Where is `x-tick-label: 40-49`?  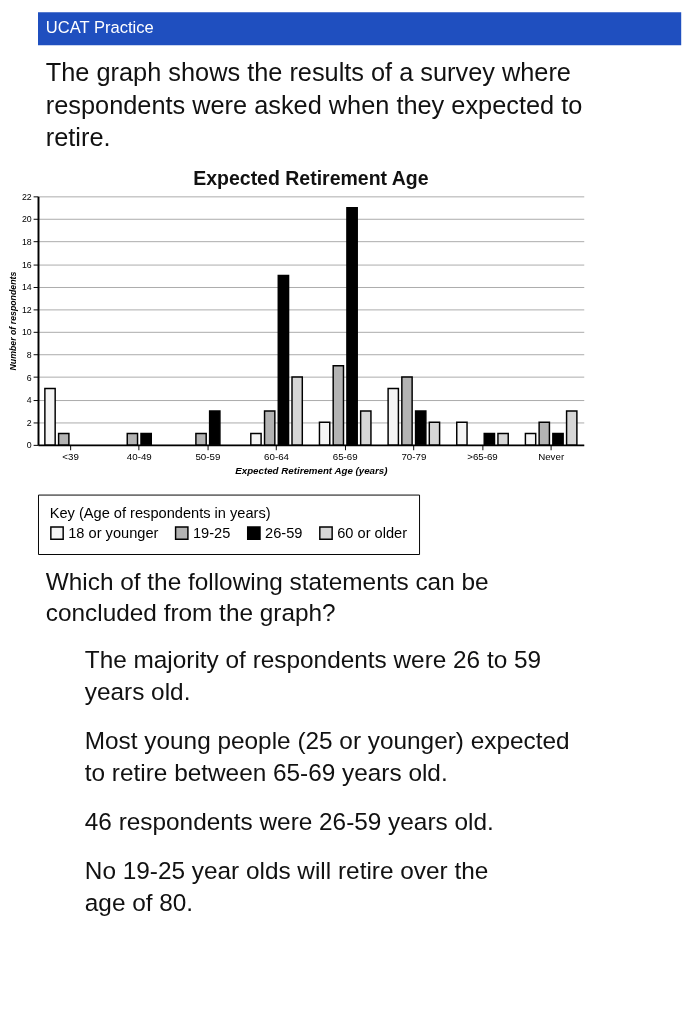
x-tick-label: 40-49 is located at coordinates (139, 456).